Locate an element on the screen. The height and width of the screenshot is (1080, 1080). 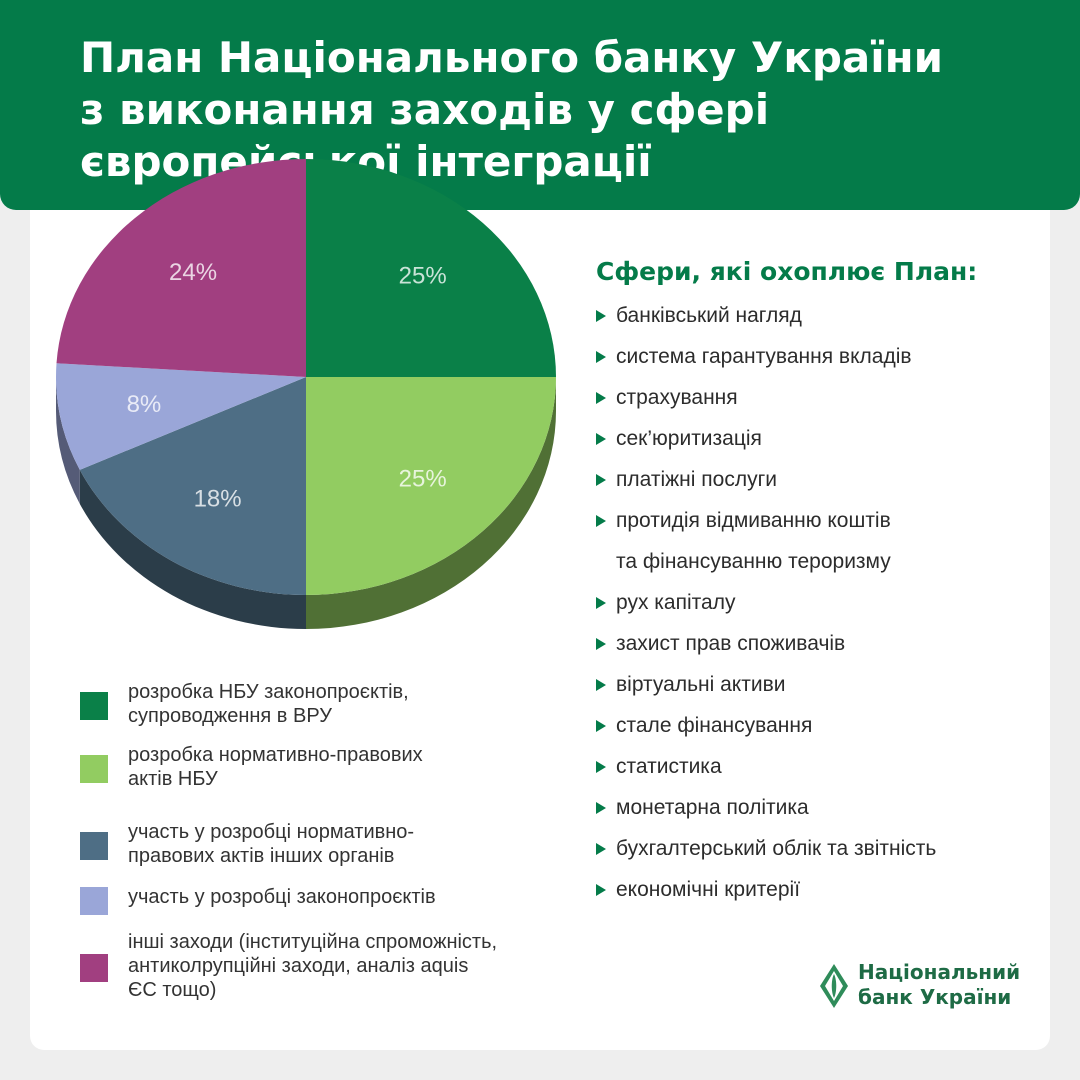
nbu-logo: Національний банк України is located at coordinates (920, 988).